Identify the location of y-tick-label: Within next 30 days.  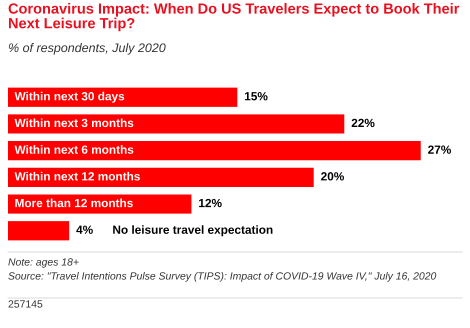
(69, 97).